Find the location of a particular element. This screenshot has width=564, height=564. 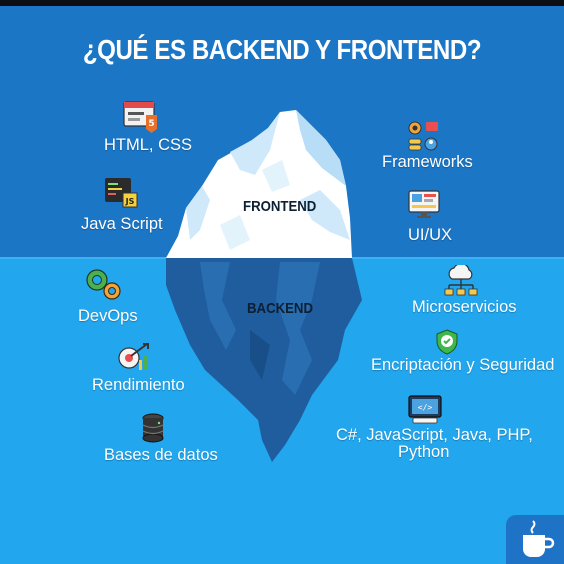

backend-label: BACKEND is located at coordinates (280, 308).